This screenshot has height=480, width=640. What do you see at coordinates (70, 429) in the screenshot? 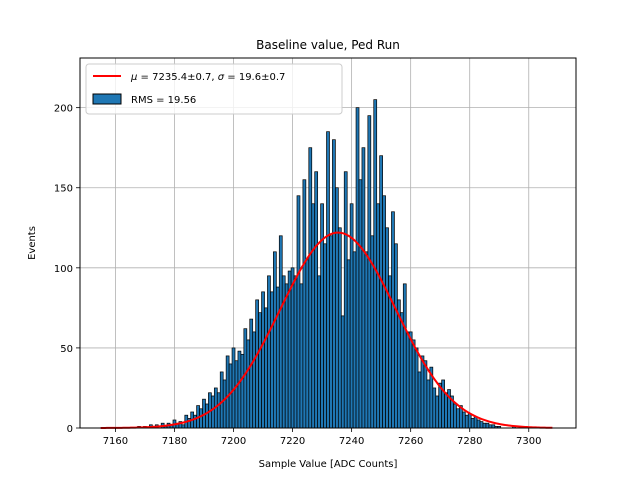
I see `y-tick-label: 0` at bounding box center [70, 429].